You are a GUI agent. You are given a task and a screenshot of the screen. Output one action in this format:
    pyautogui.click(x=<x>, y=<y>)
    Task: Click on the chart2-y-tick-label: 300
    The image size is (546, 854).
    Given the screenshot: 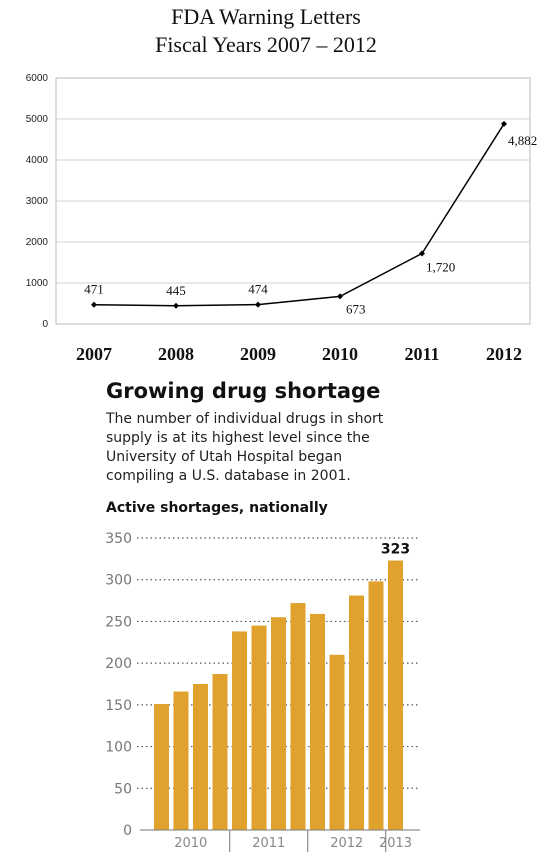 What is the action you would take?
    pyautogui.click(x=118, y=581)
    